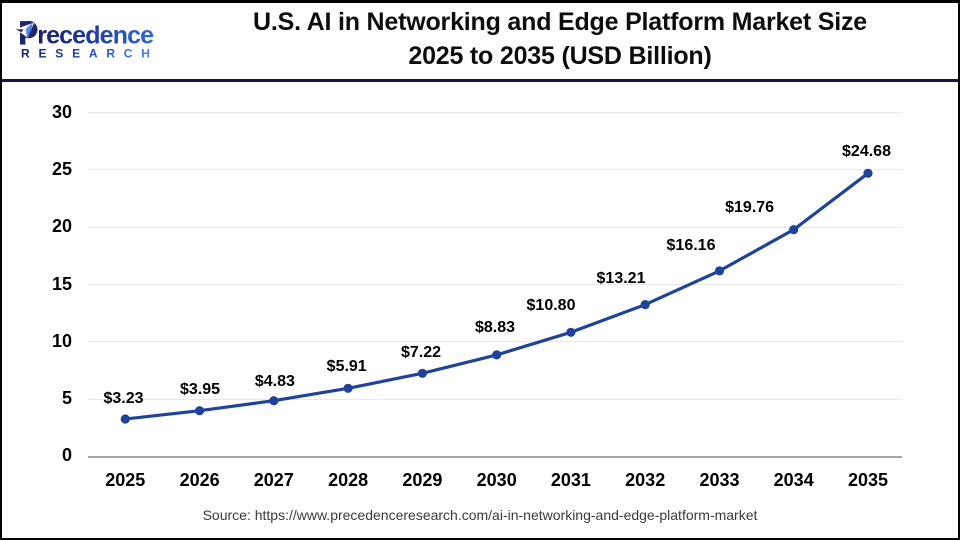  I want to click on svg-text: RESEARCH, so click(90, 54).